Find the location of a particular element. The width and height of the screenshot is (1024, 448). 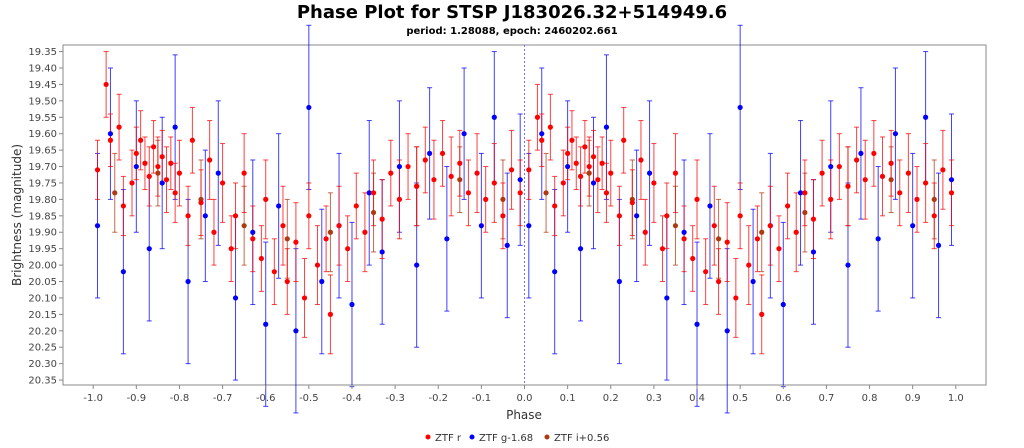

legend-label-ztf-g: ZTF g-1.68 is located at coordinates (506, 438).